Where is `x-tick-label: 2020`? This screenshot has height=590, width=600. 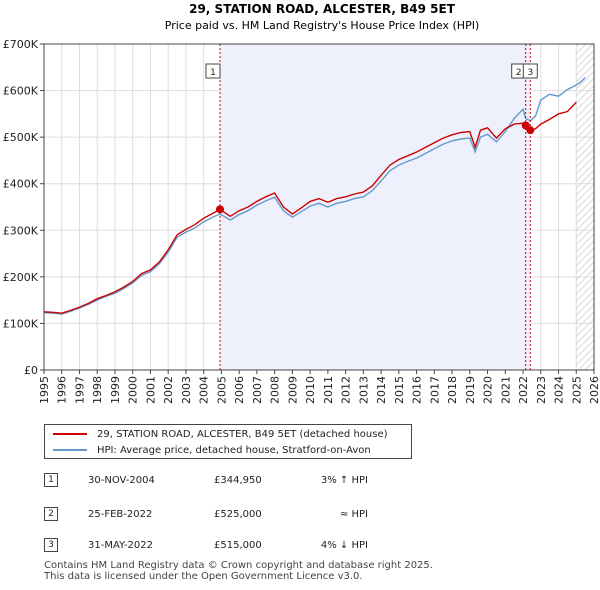
x-tick-label: 2020 is located at coordinates (488, 390).